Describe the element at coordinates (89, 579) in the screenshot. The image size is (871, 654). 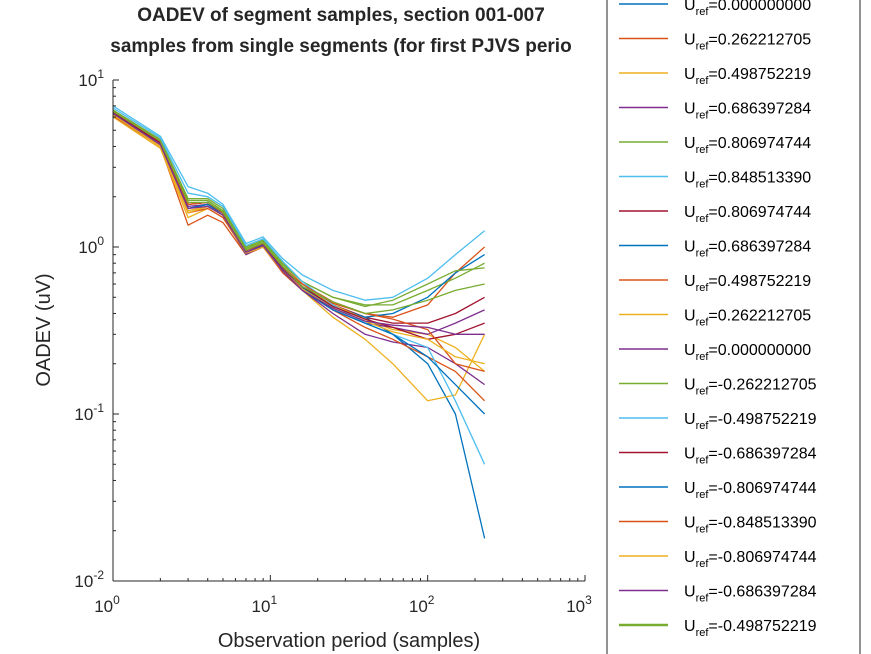
I see `y-tick-label: 10⁻²` at that location.